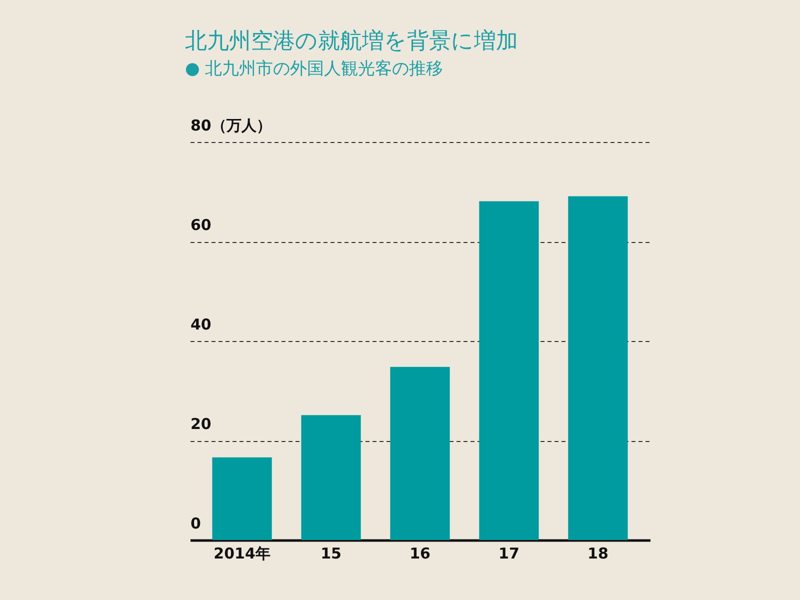 This screenshot has height=600, width=800. I want to click on x-tick-label: 17, so click(509, 553).